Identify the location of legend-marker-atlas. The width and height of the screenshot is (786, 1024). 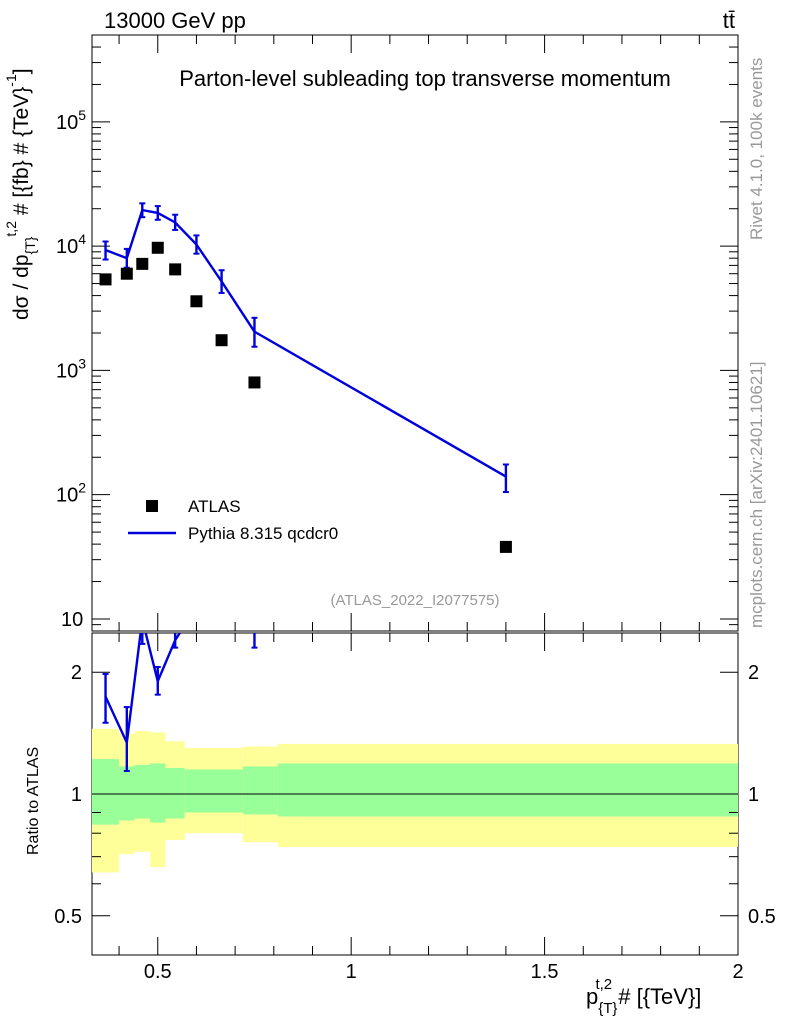
(152, 506).